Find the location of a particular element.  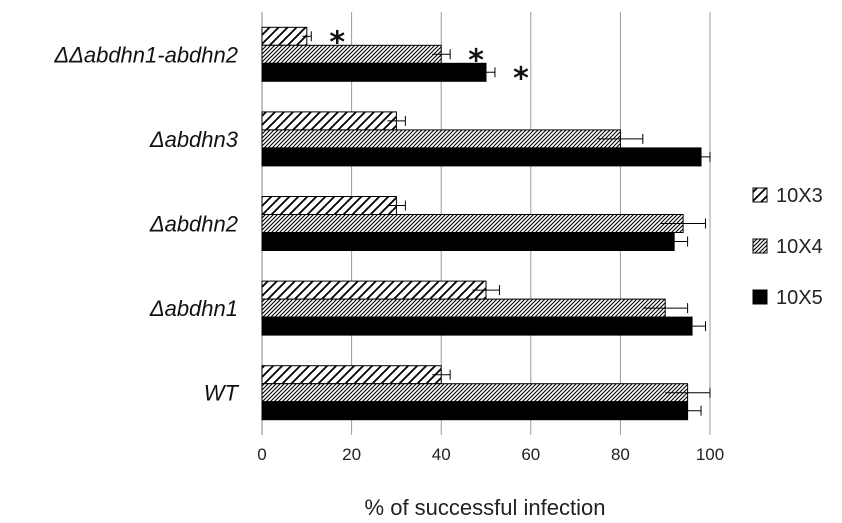

x-tick-label: 40 is located at coordinates (441, 454).